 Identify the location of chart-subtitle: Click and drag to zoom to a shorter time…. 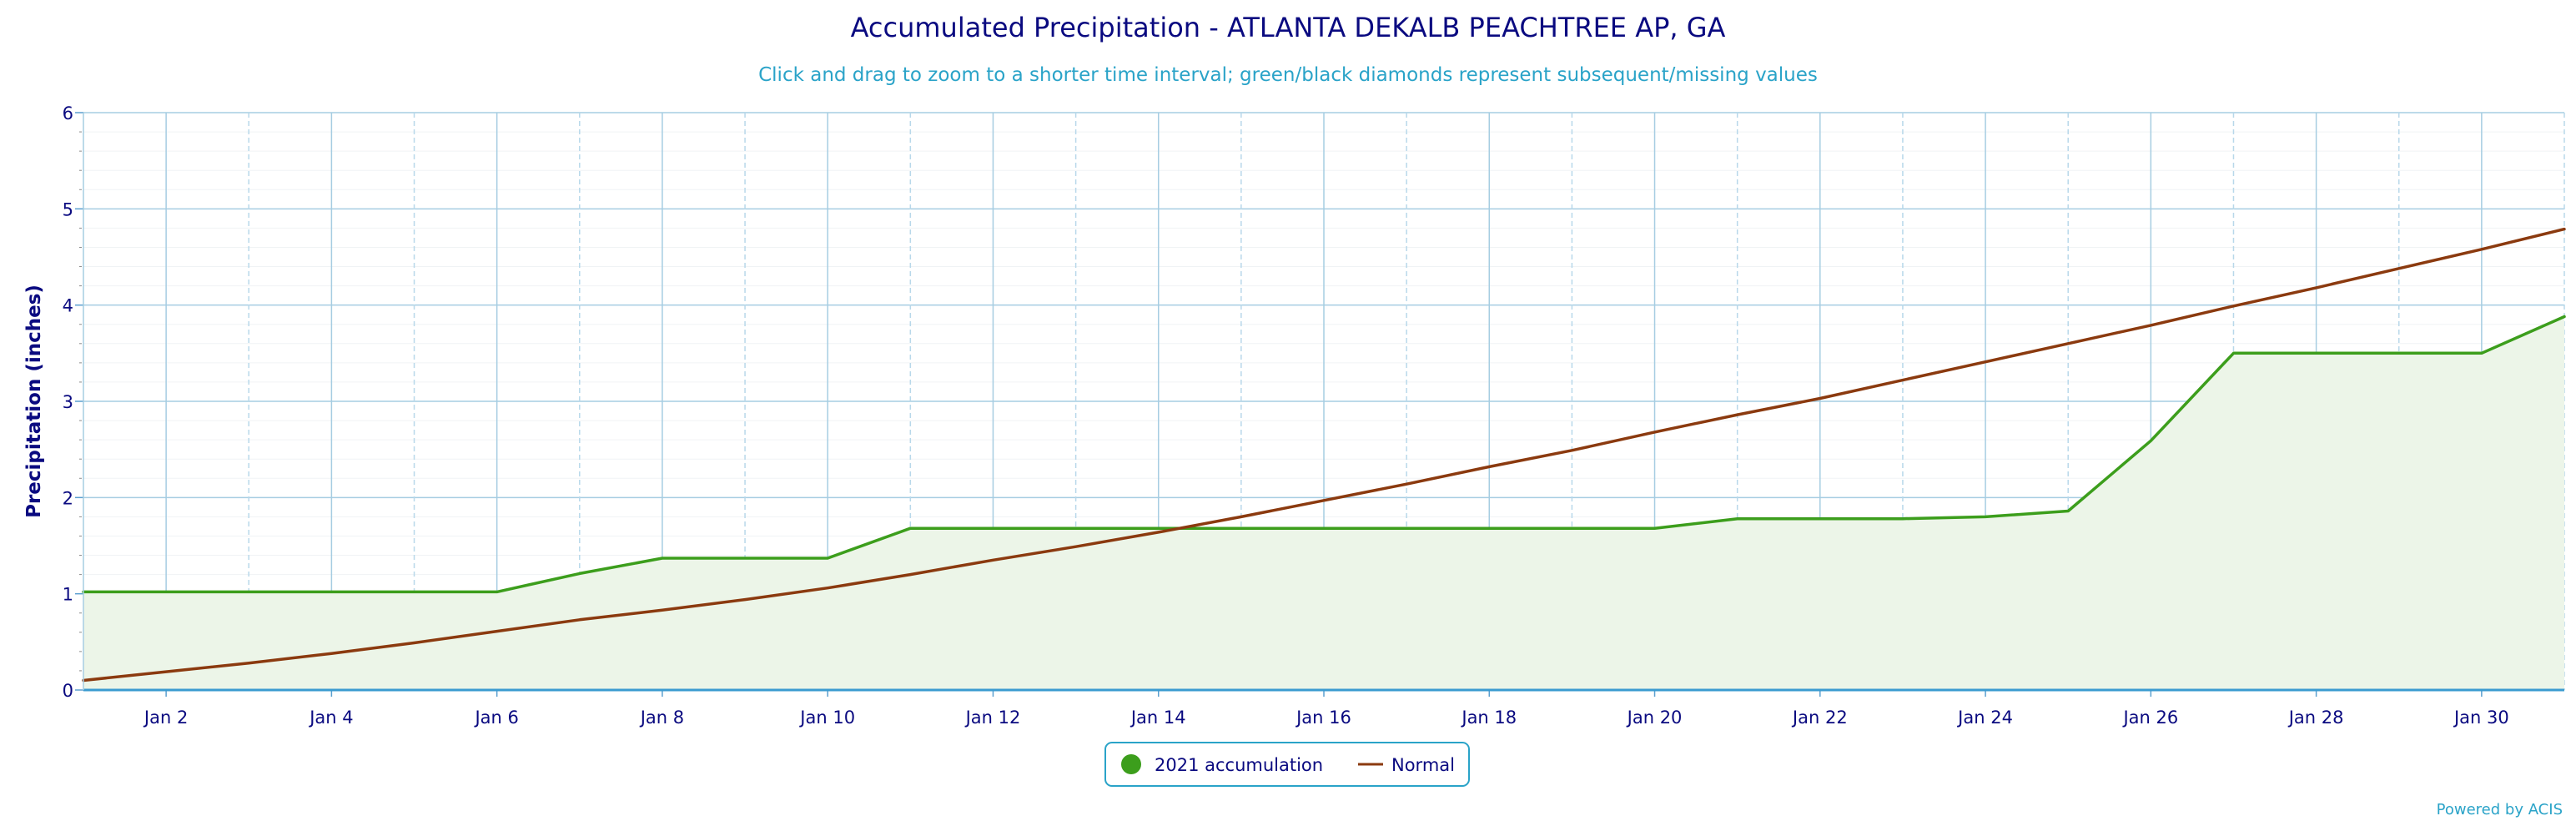
(1288, 75).